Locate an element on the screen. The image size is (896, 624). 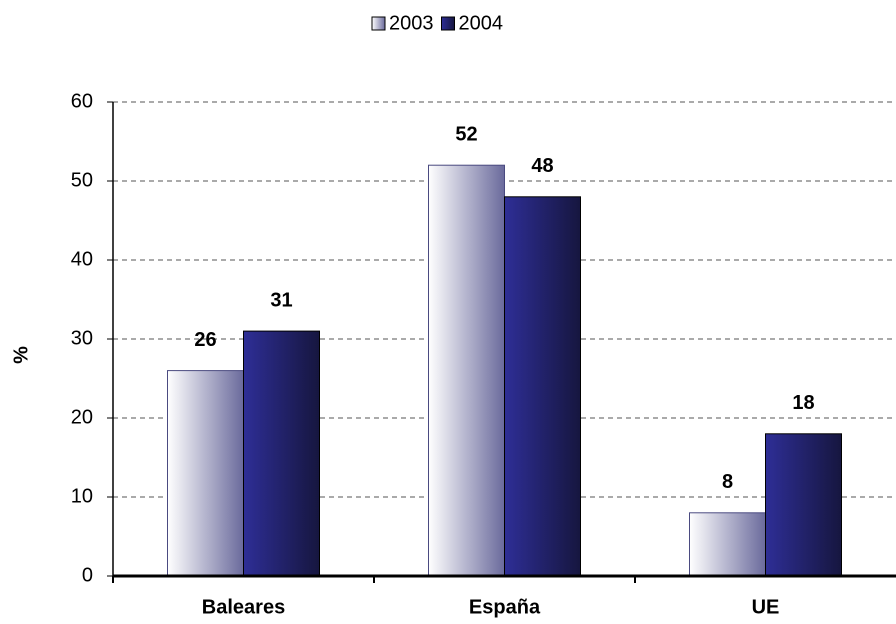
y-tick-label: 50 is located at coordinates (82, 180).